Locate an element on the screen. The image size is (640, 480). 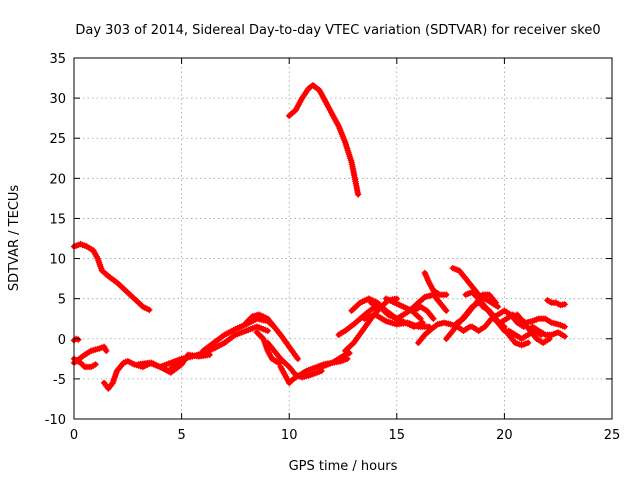
y-tick-label: -10 is located at coordinates (55, 420).